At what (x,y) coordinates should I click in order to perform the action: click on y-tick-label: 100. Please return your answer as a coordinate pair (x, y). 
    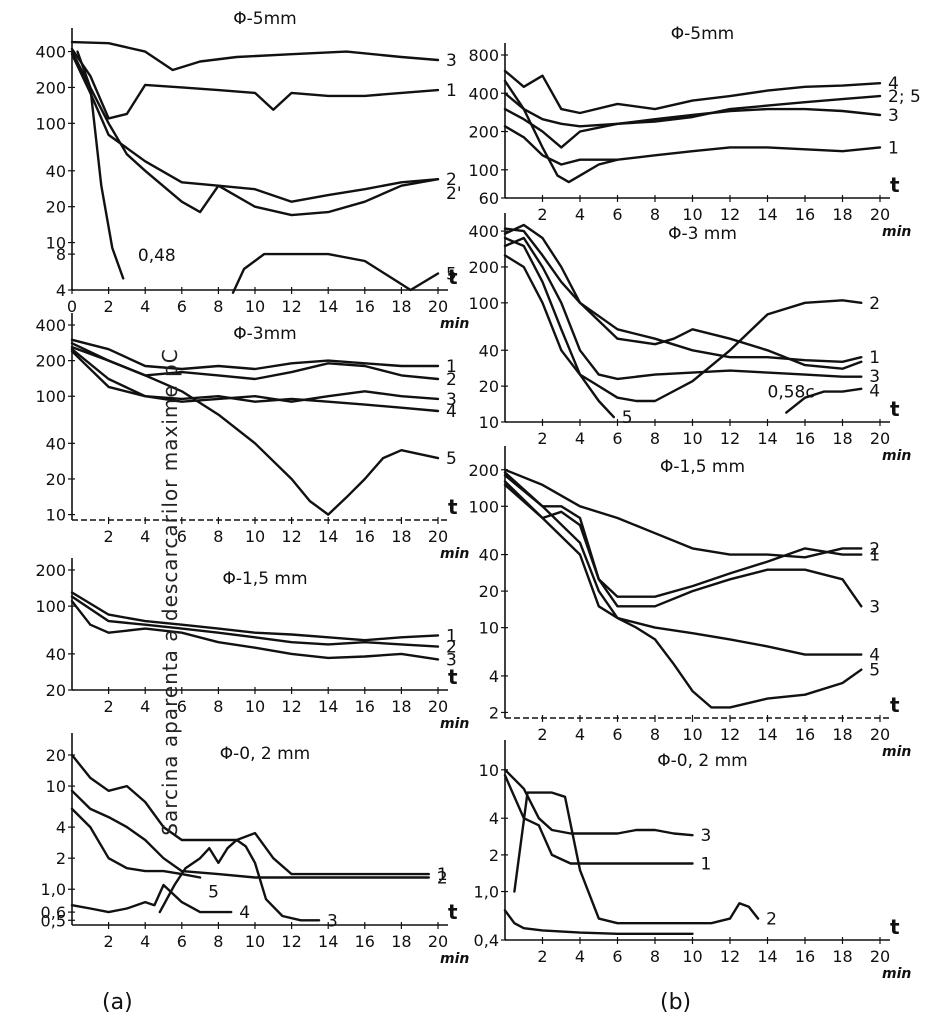
    Looking at the image, I should click on (483, 170).